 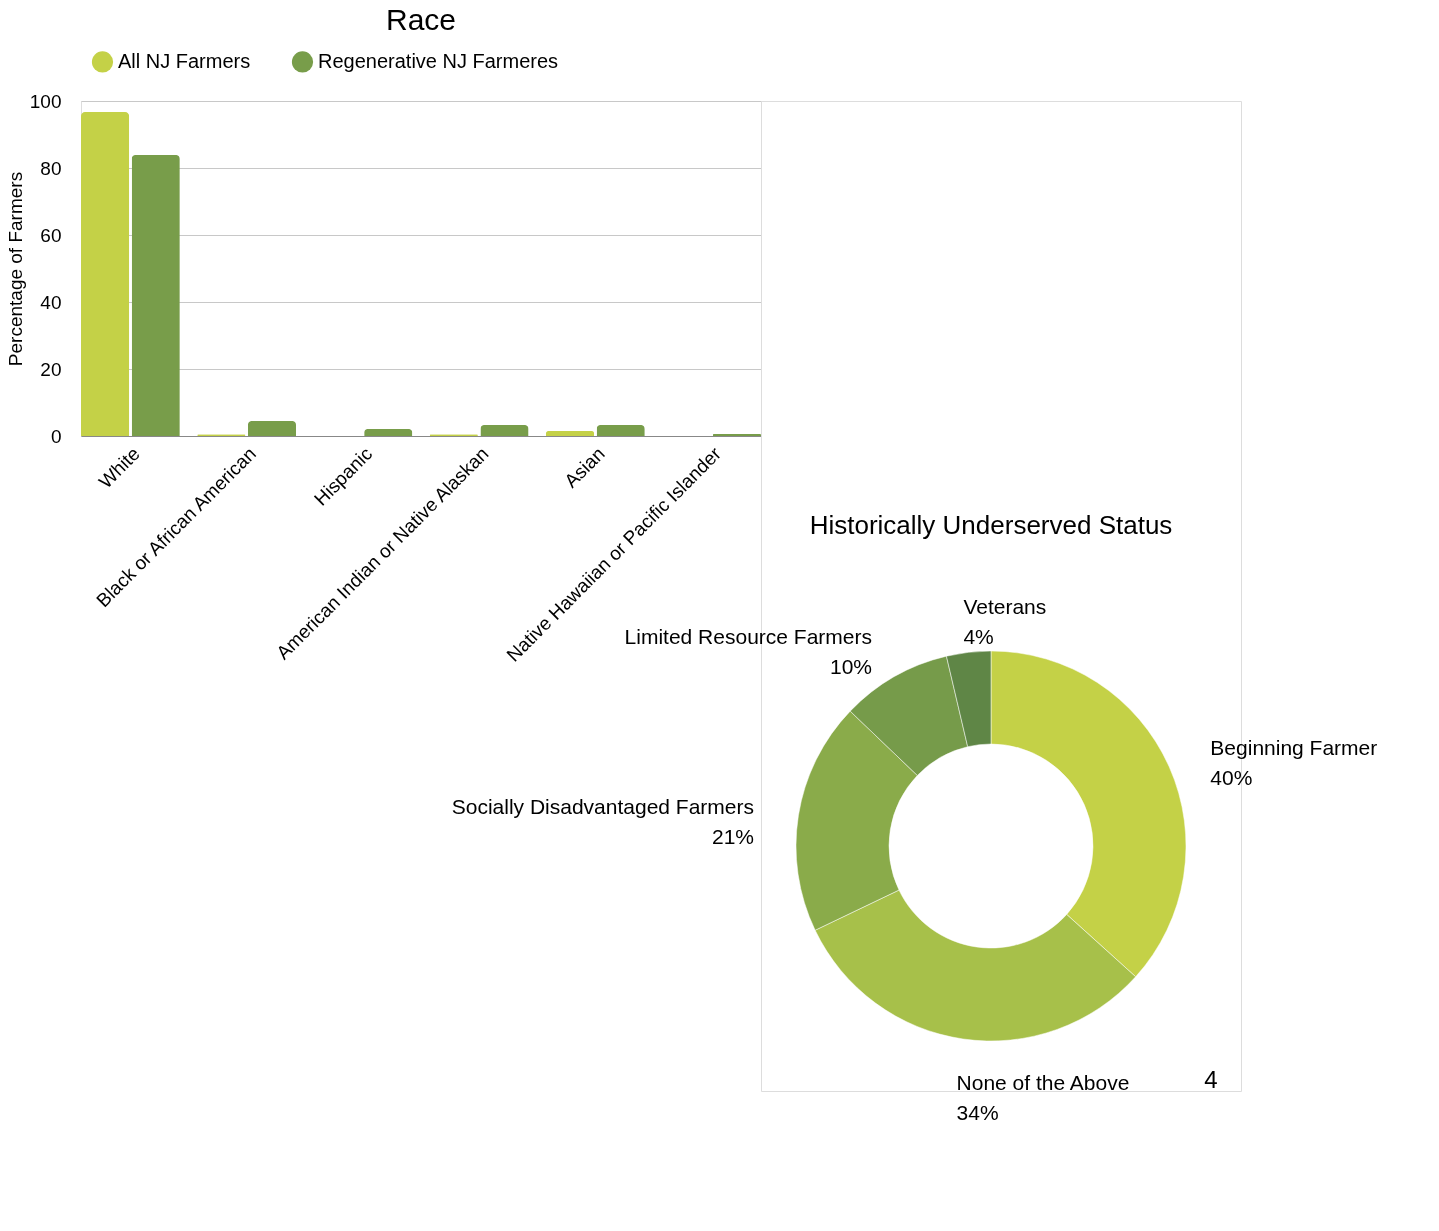 What do you see at coordinates (184, 60) in the screenshot?
I see `legend-label: All NJ Farmers` at bounding box center [184, 60].